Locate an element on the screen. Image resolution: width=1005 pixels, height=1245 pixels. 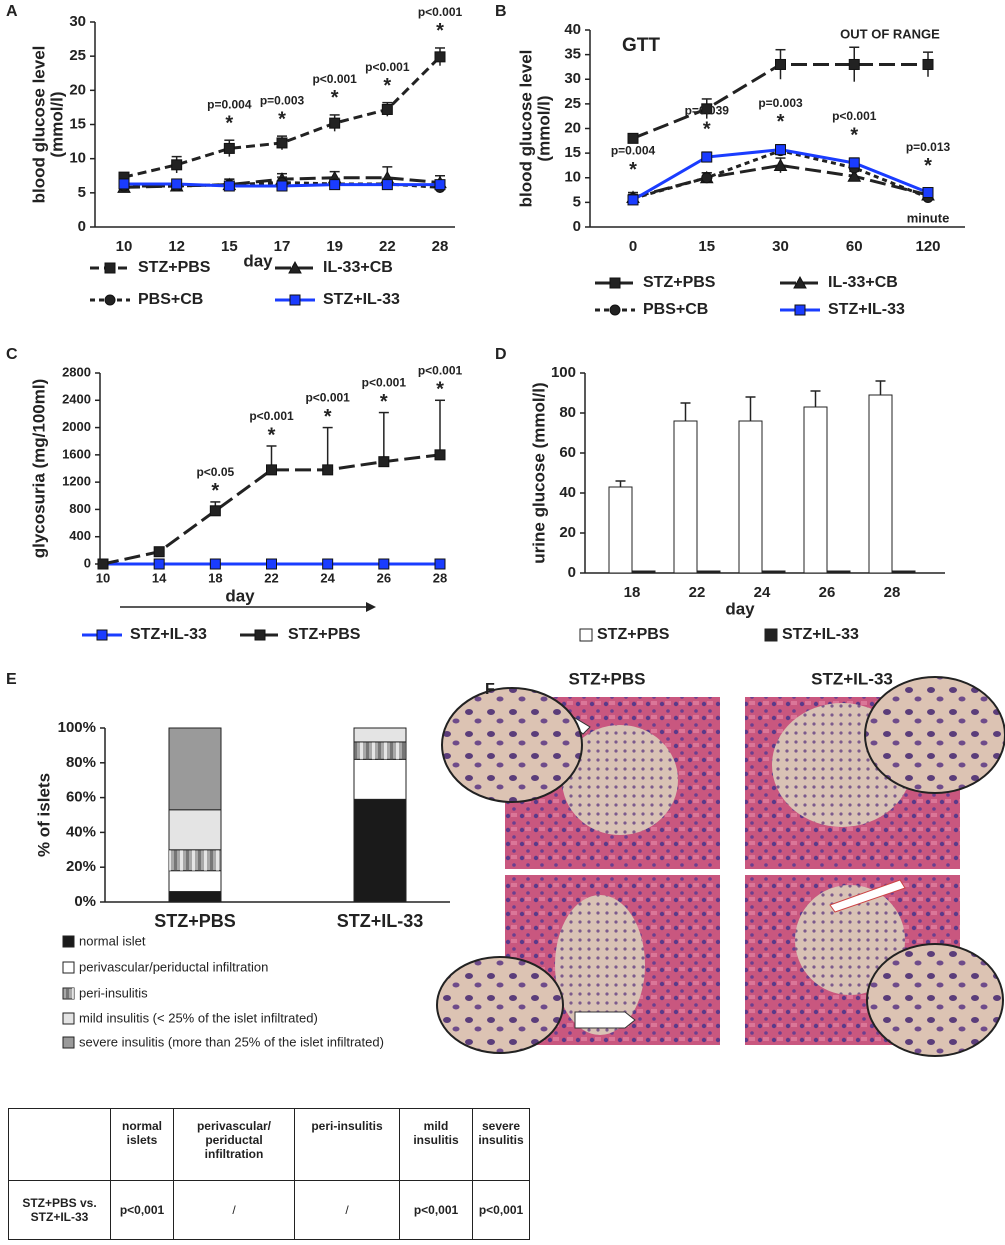
y-tick-label: 100 is located at coordinates (563, 372).